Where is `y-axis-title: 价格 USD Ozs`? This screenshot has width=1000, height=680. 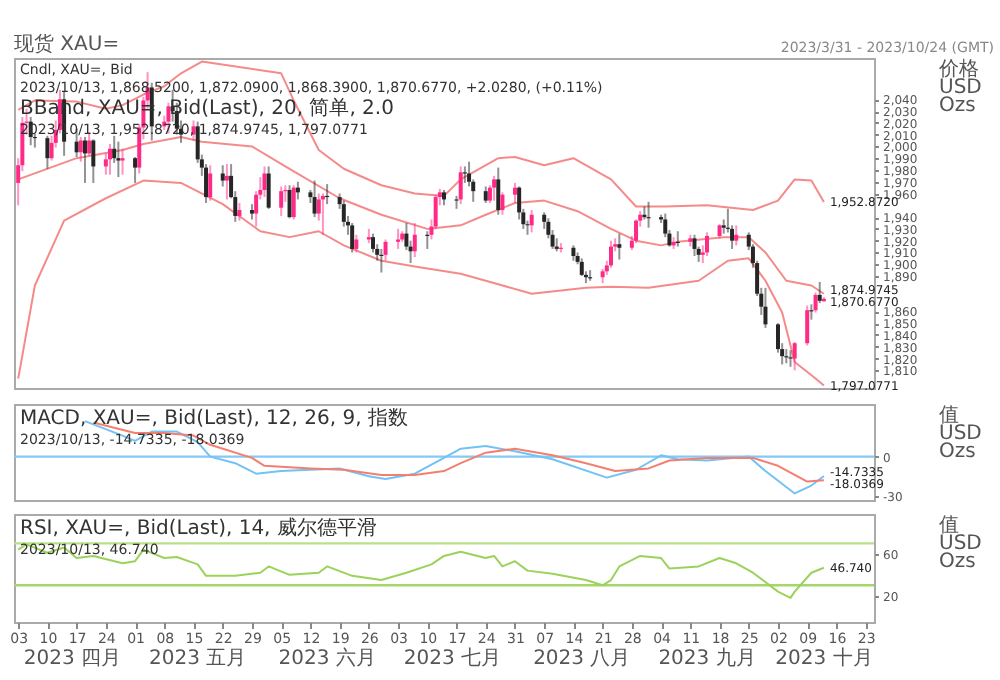
y-axis-title: 价格 USD Ozs is located at coordinates (960, 87).